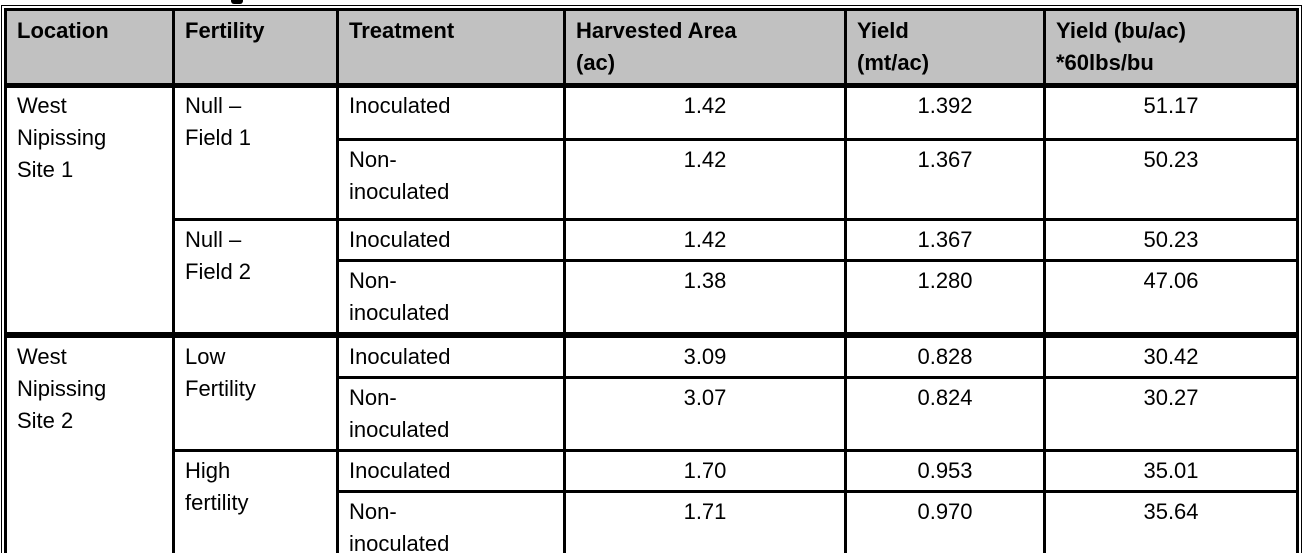 The height and width of the screenshot is (553, 1308). I want to click on col-header-yield-mt: Yield (mt/ac), so click(945, 47).